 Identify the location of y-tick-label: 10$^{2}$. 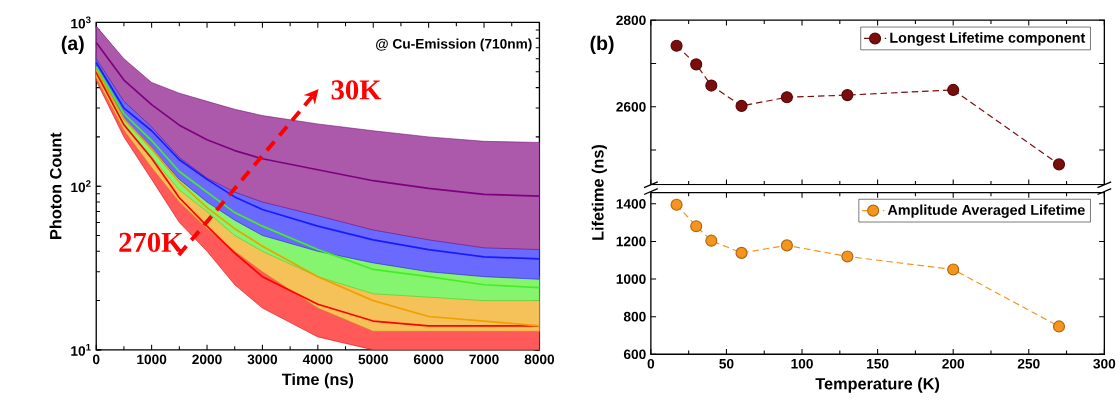
(81, 185).